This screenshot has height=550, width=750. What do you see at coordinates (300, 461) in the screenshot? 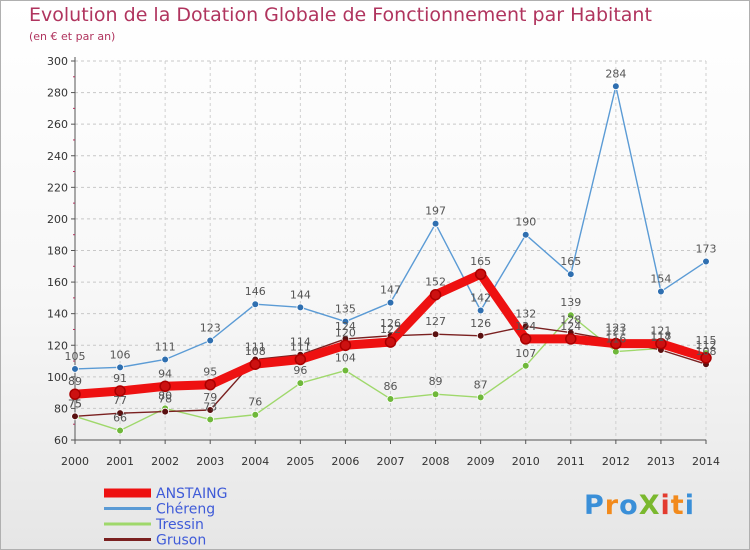
I see `x-tick-label: 2005` at bounding box center [300, 461].